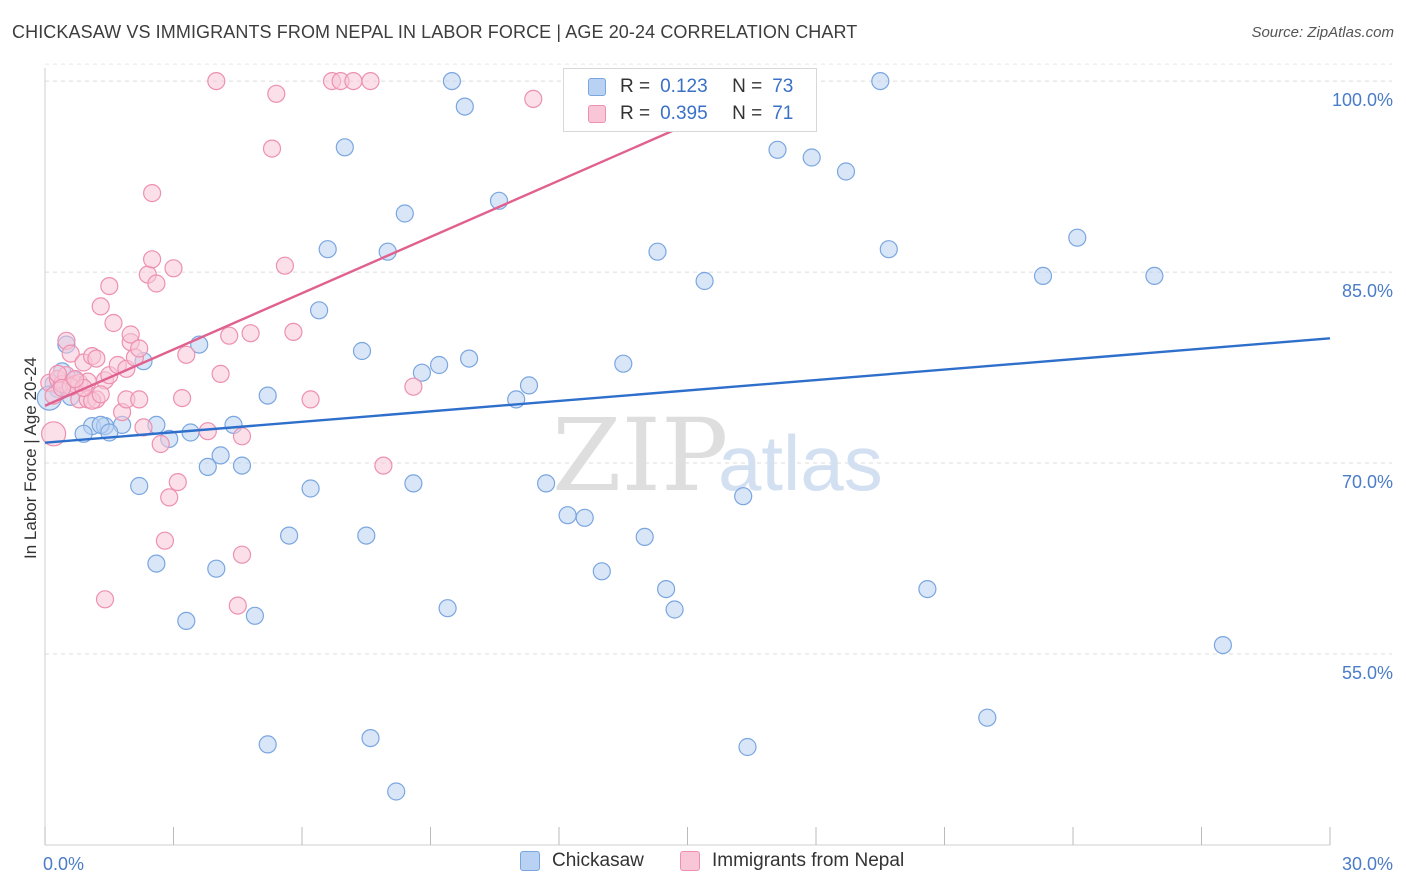  I want to click on series-legend: Chickasaw Immigrants from Nepal, so click(703, 864).